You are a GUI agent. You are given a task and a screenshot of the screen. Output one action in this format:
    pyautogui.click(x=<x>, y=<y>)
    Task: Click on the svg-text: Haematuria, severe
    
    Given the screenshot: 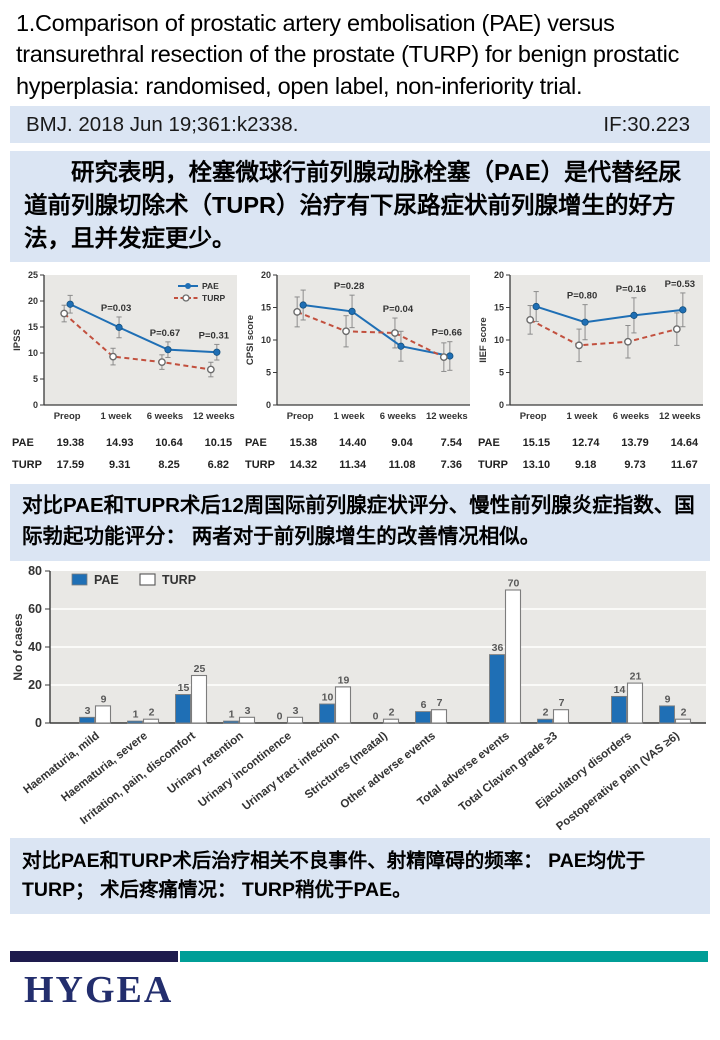 What is the action you would take?
    pyautogui.click(x=104, y=767)
    